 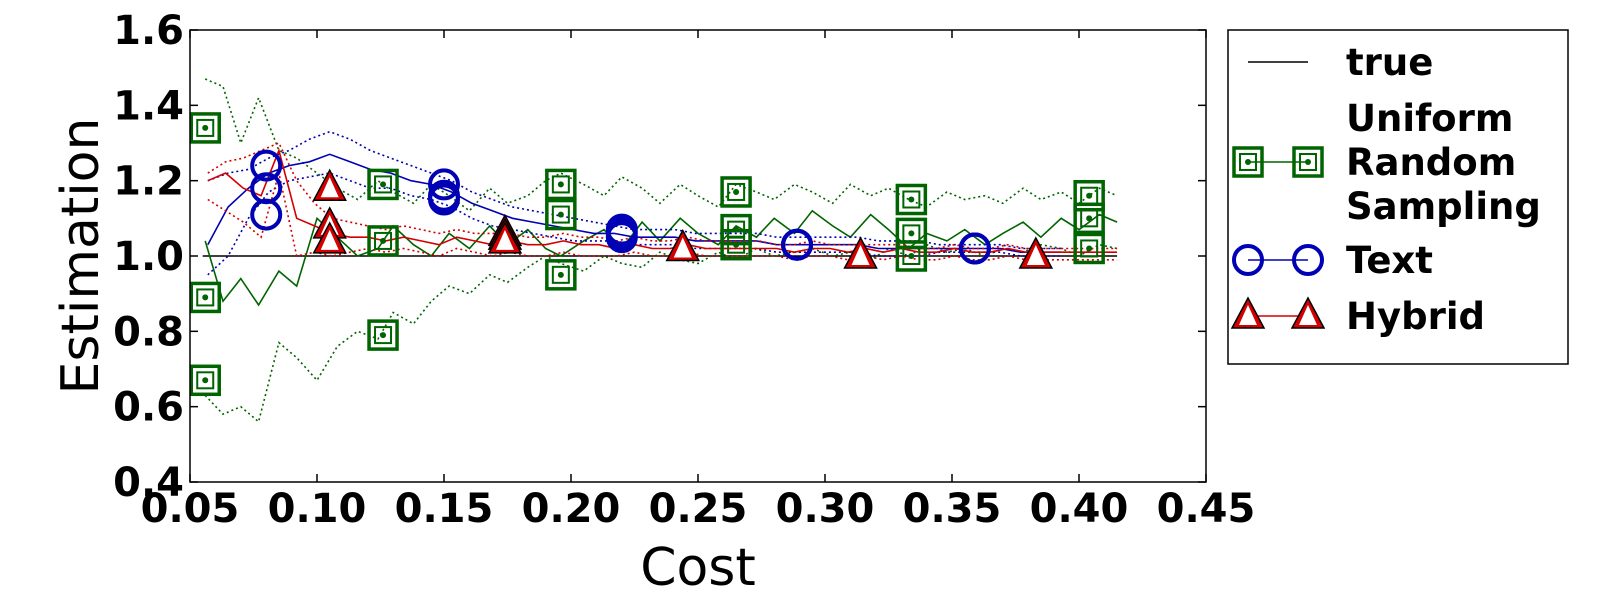 I want to click on x-tick-label: 0.05, so click(x=190, y=509).